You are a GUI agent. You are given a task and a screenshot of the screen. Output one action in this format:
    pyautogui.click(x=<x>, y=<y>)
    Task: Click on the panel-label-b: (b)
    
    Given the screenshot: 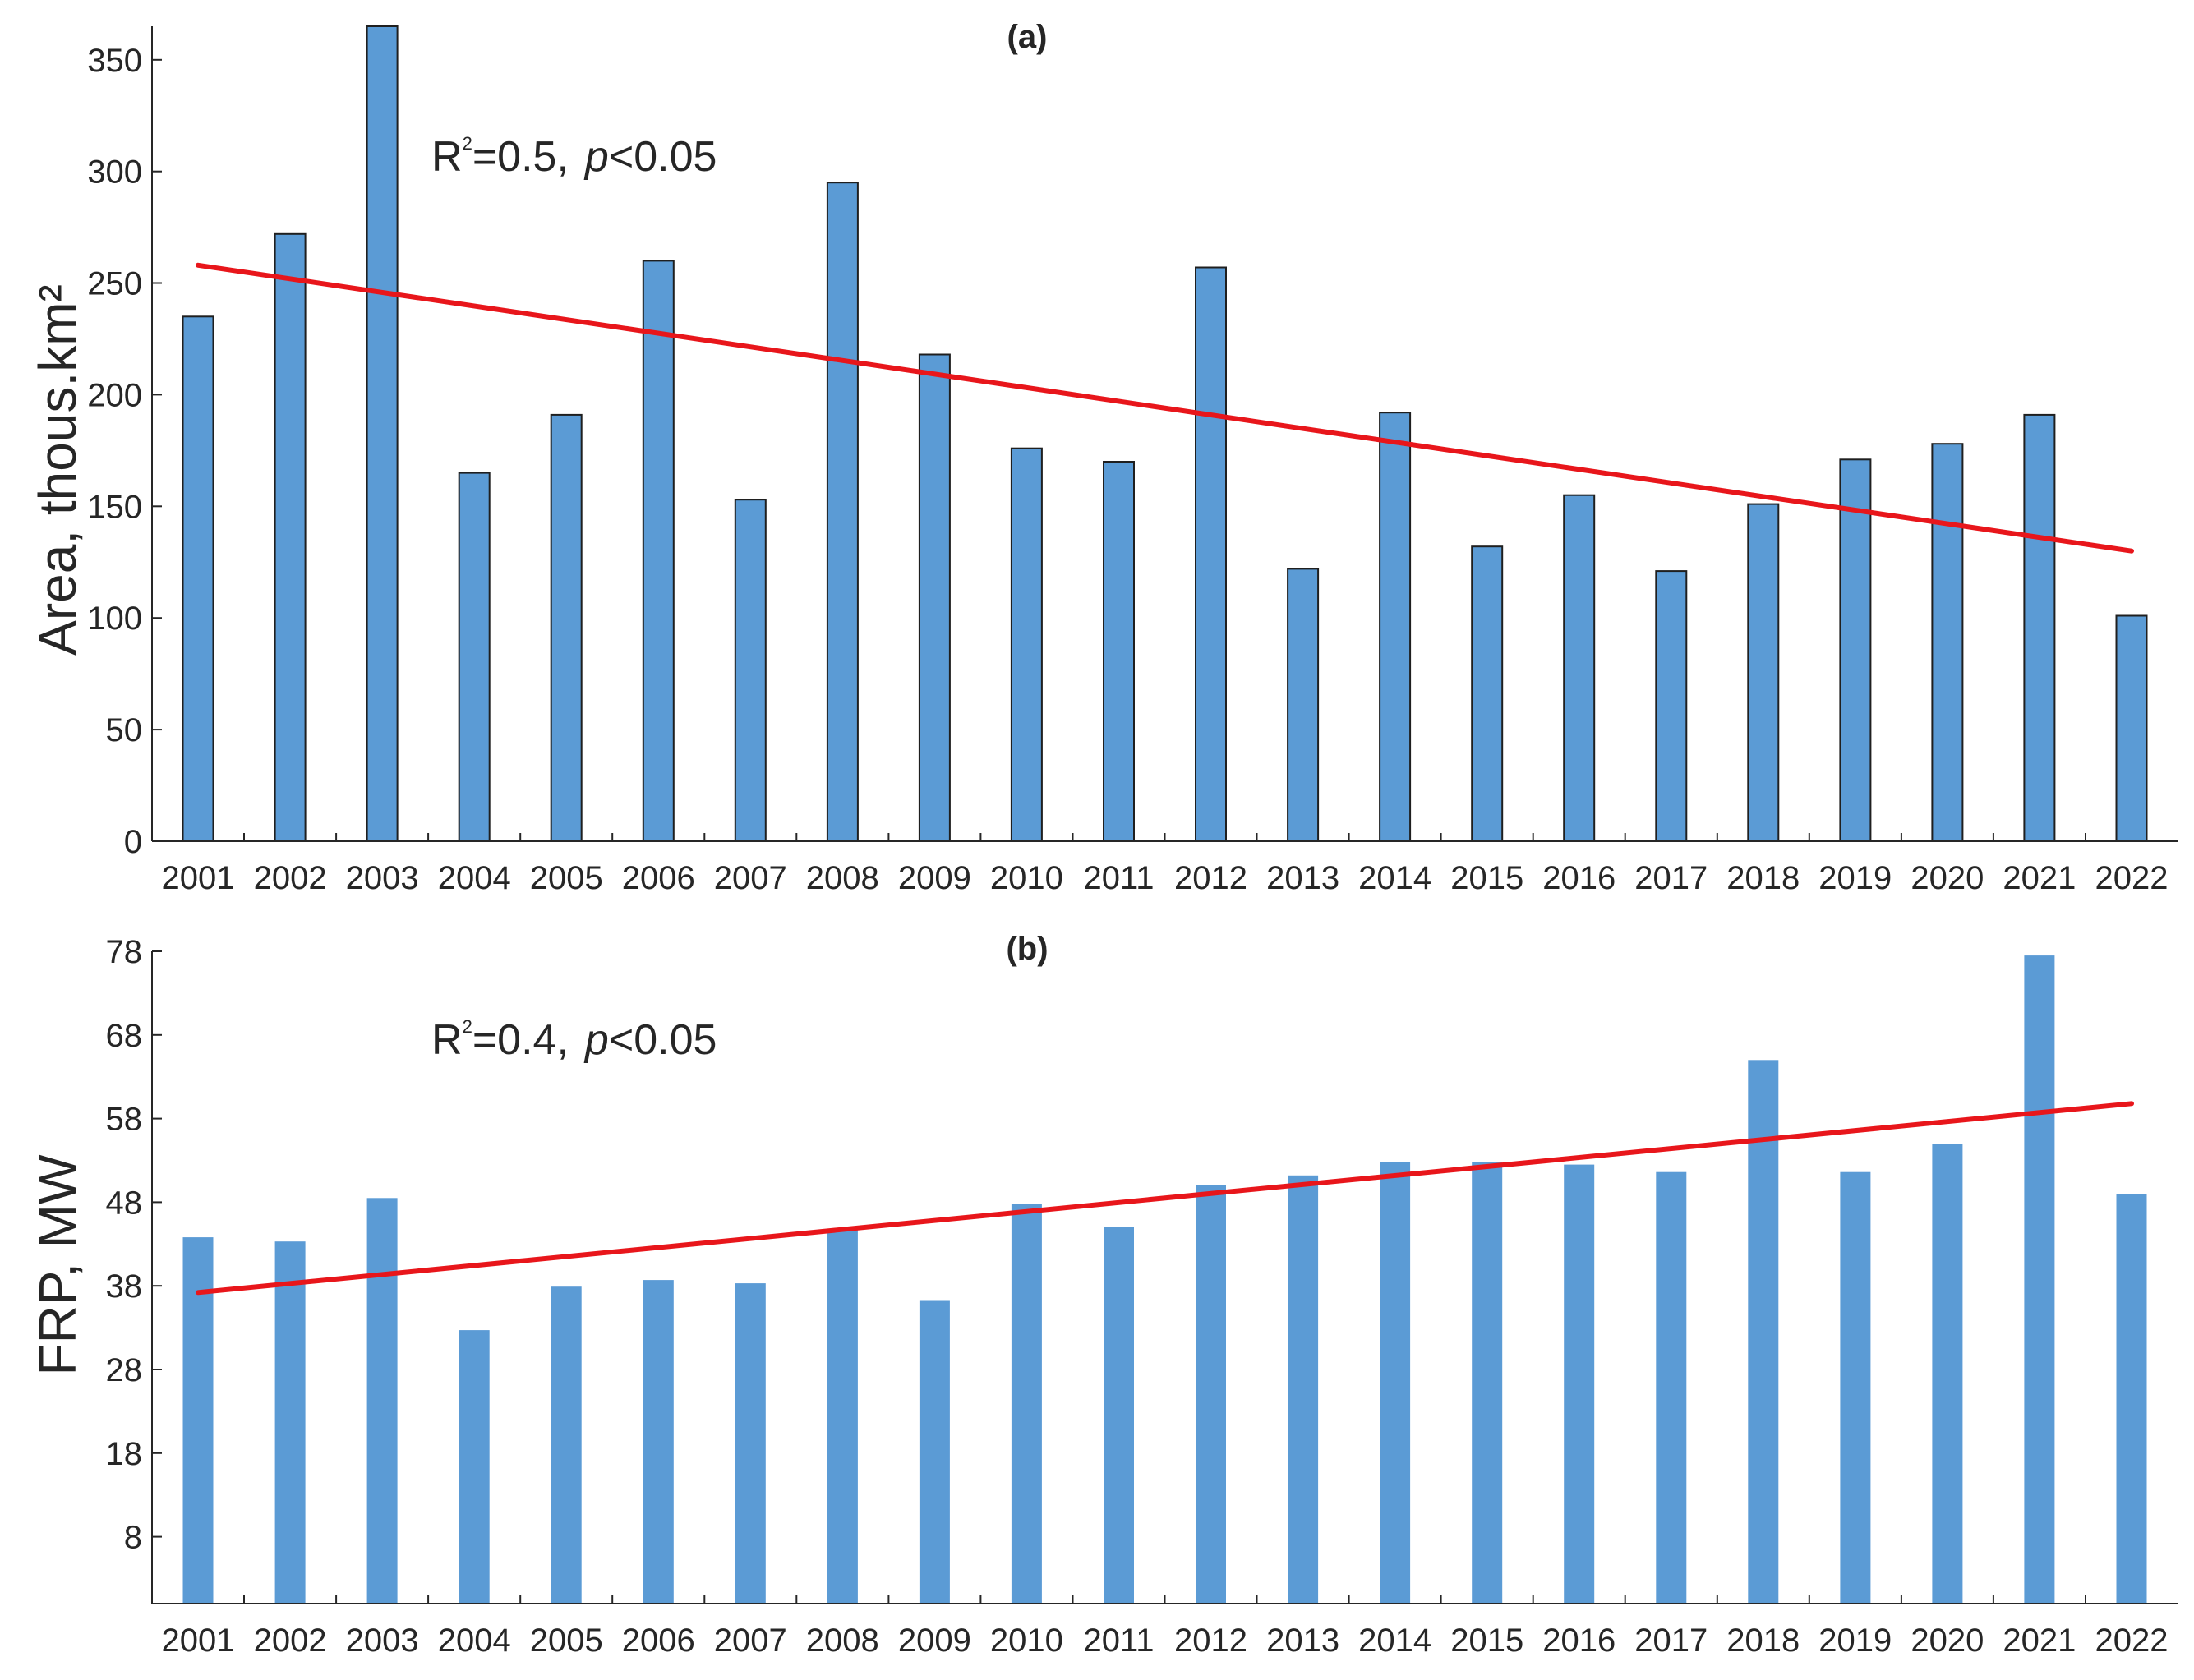 What is the action you would take?
    pyautogui.click(x=1027, y=949)
    